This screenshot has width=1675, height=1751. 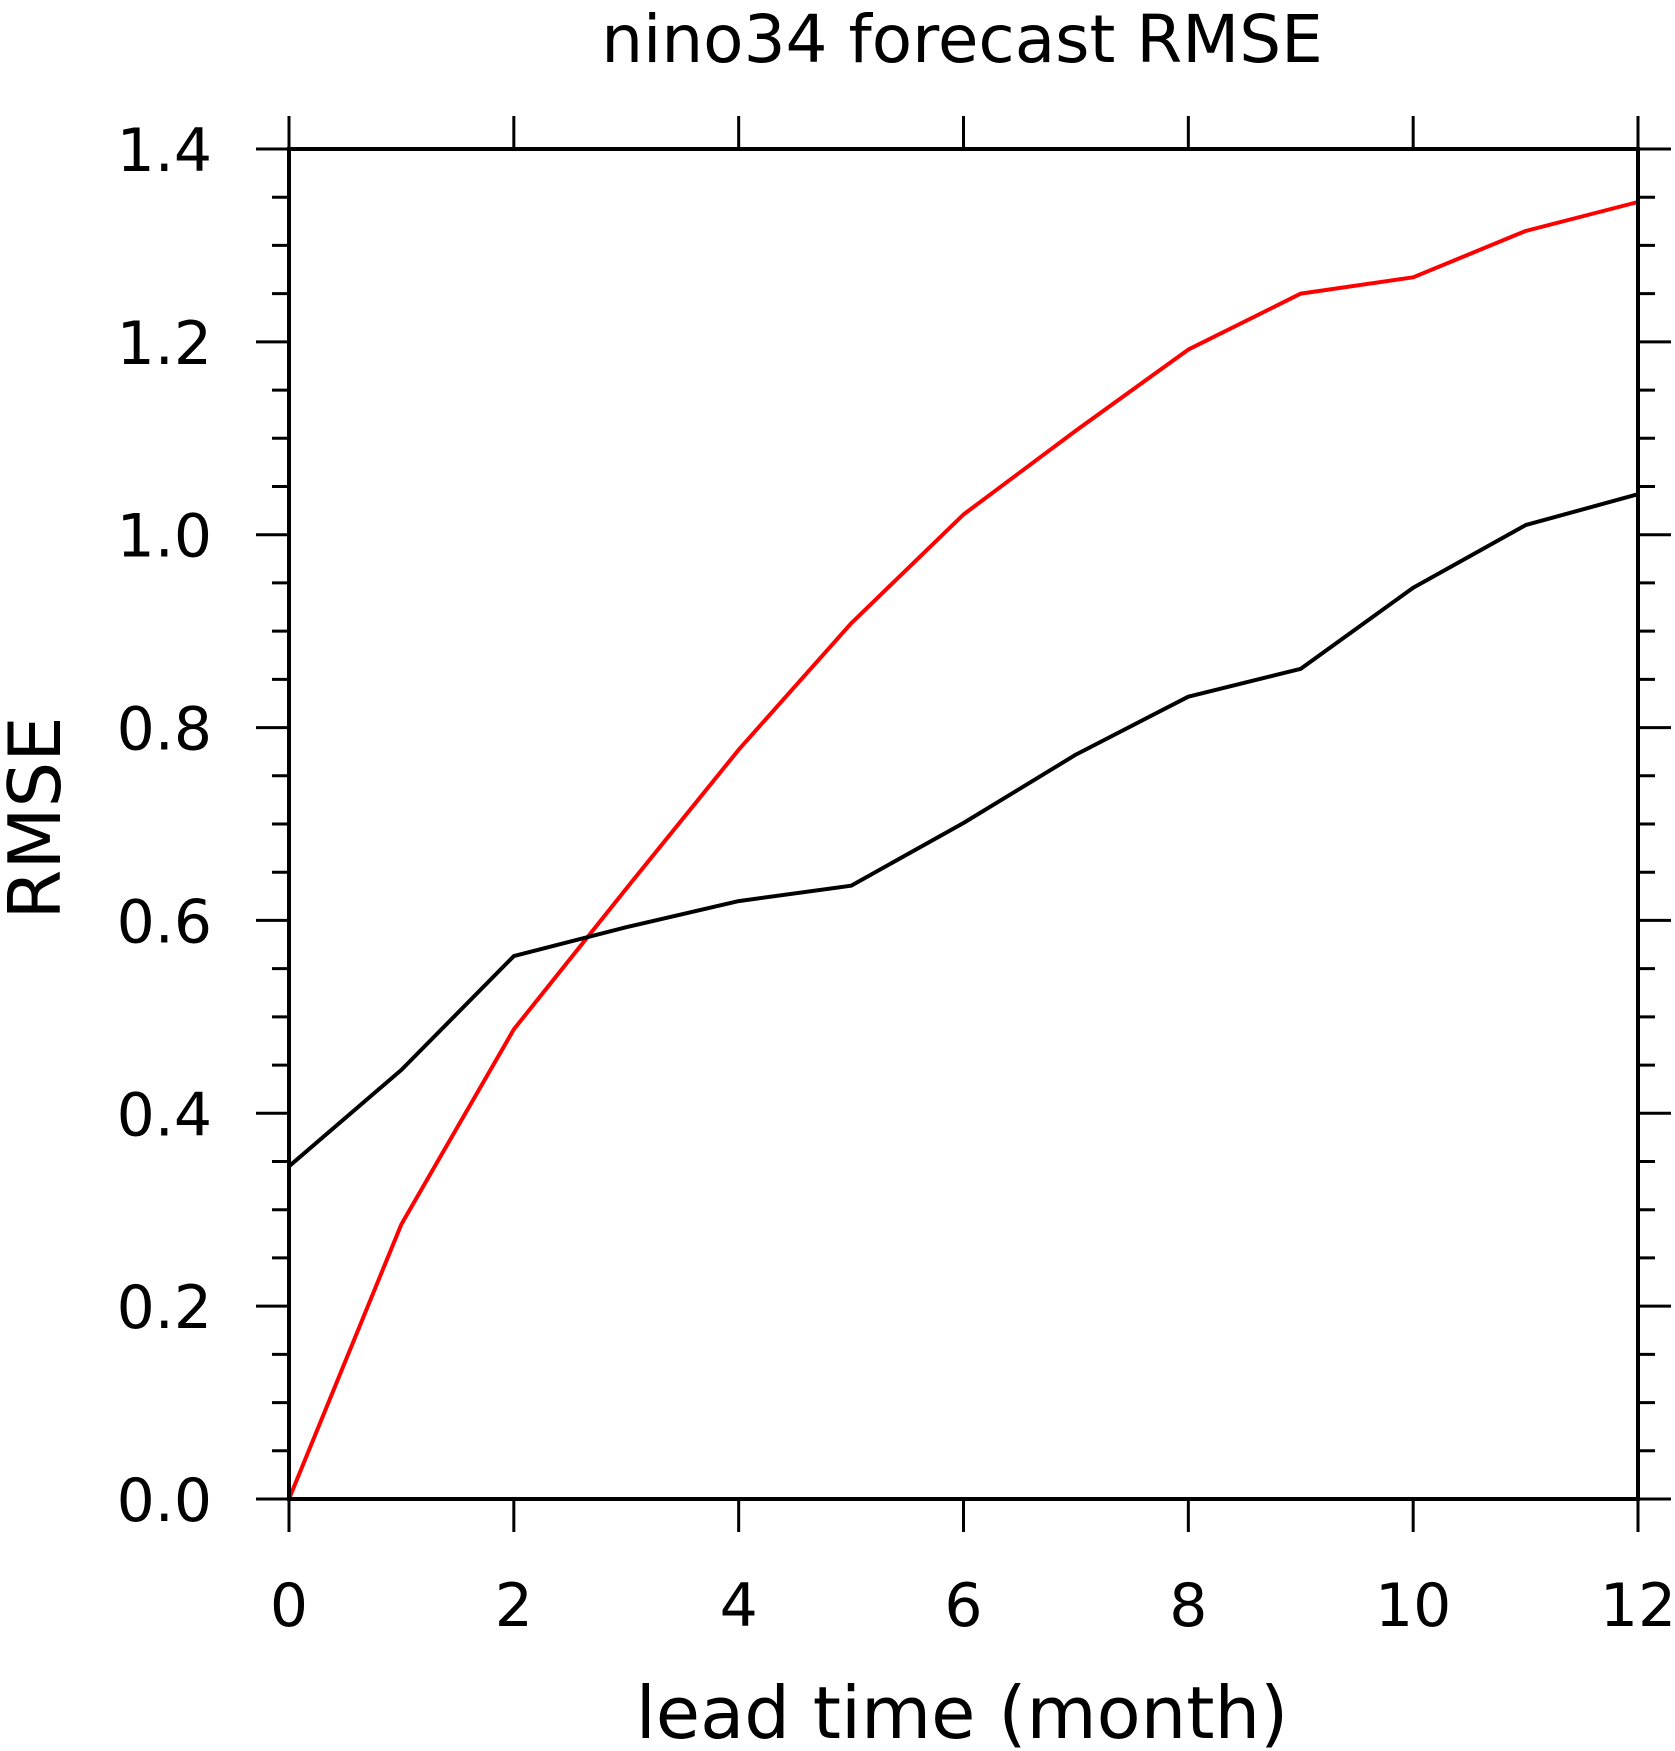 I want to click on x-tick-label: 10, so click(x=1413, y=1606).